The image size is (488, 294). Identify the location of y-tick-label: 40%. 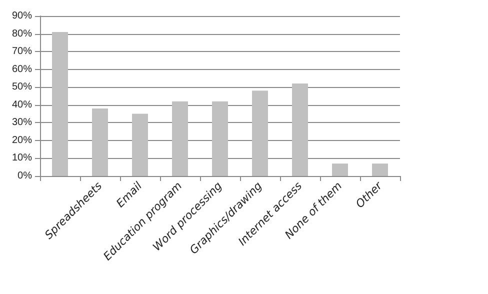
(22, 104).